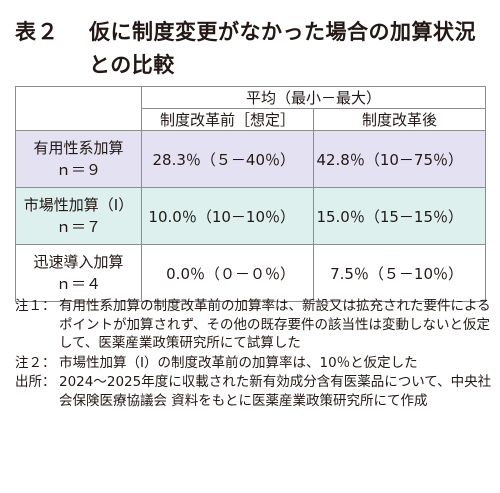 The image size is (500, 493). Describe the element at coordinates (78, 148) in the screenshot. I see `row-label-name: 有用性系加算` at that location.